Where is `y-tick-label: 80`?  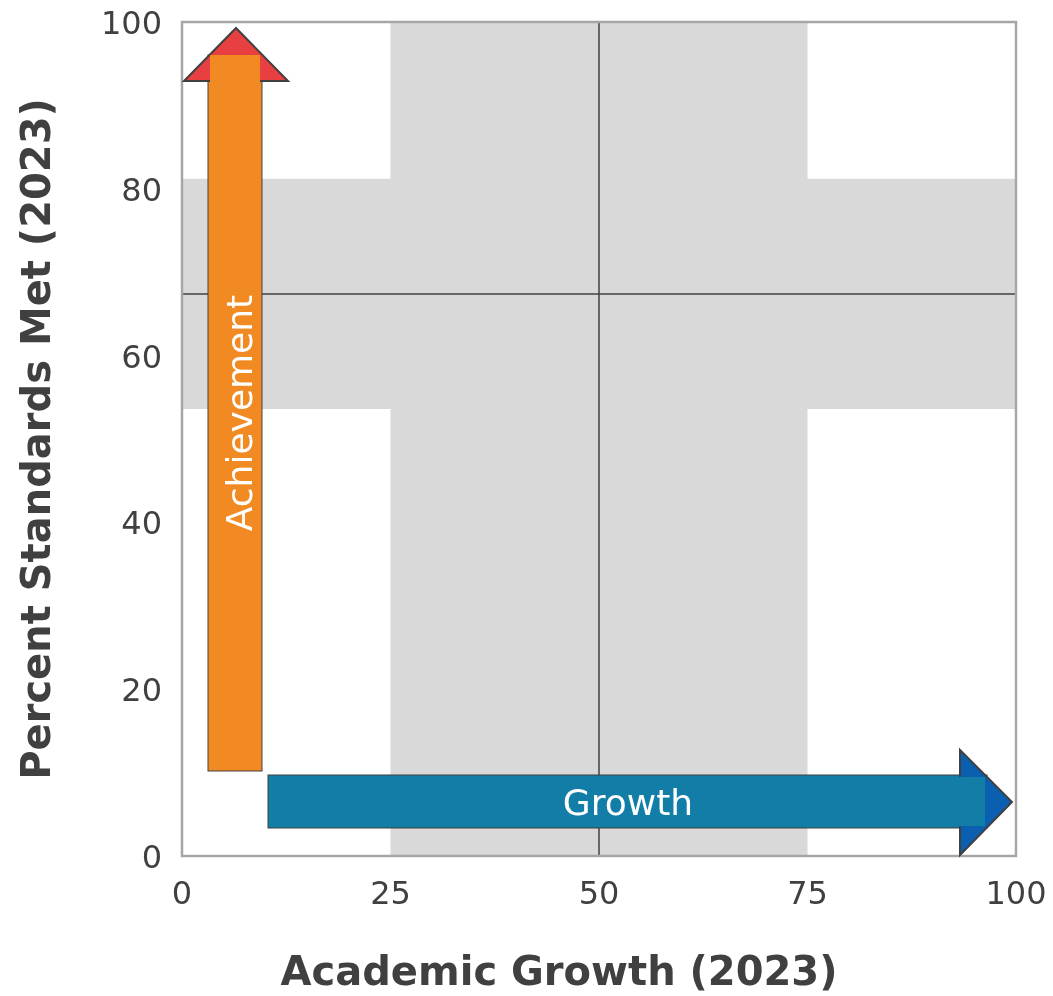
y-tick-label: 80 is located at coordinates (141, 189).